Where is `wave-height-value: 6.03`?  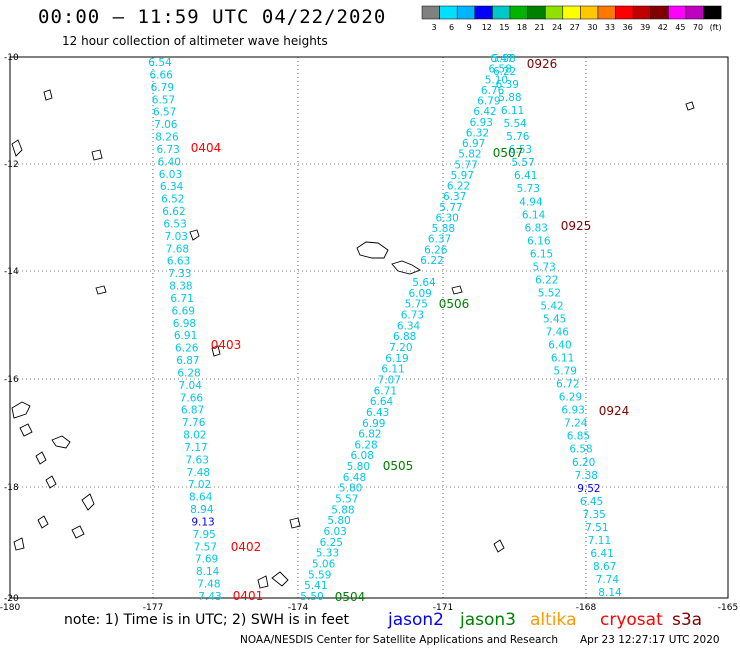
wave-height-value: 6.03 is located at coordinates (334, 532).